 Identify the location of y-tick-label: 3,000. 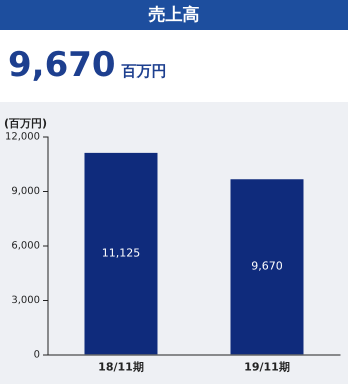
(25, 300).